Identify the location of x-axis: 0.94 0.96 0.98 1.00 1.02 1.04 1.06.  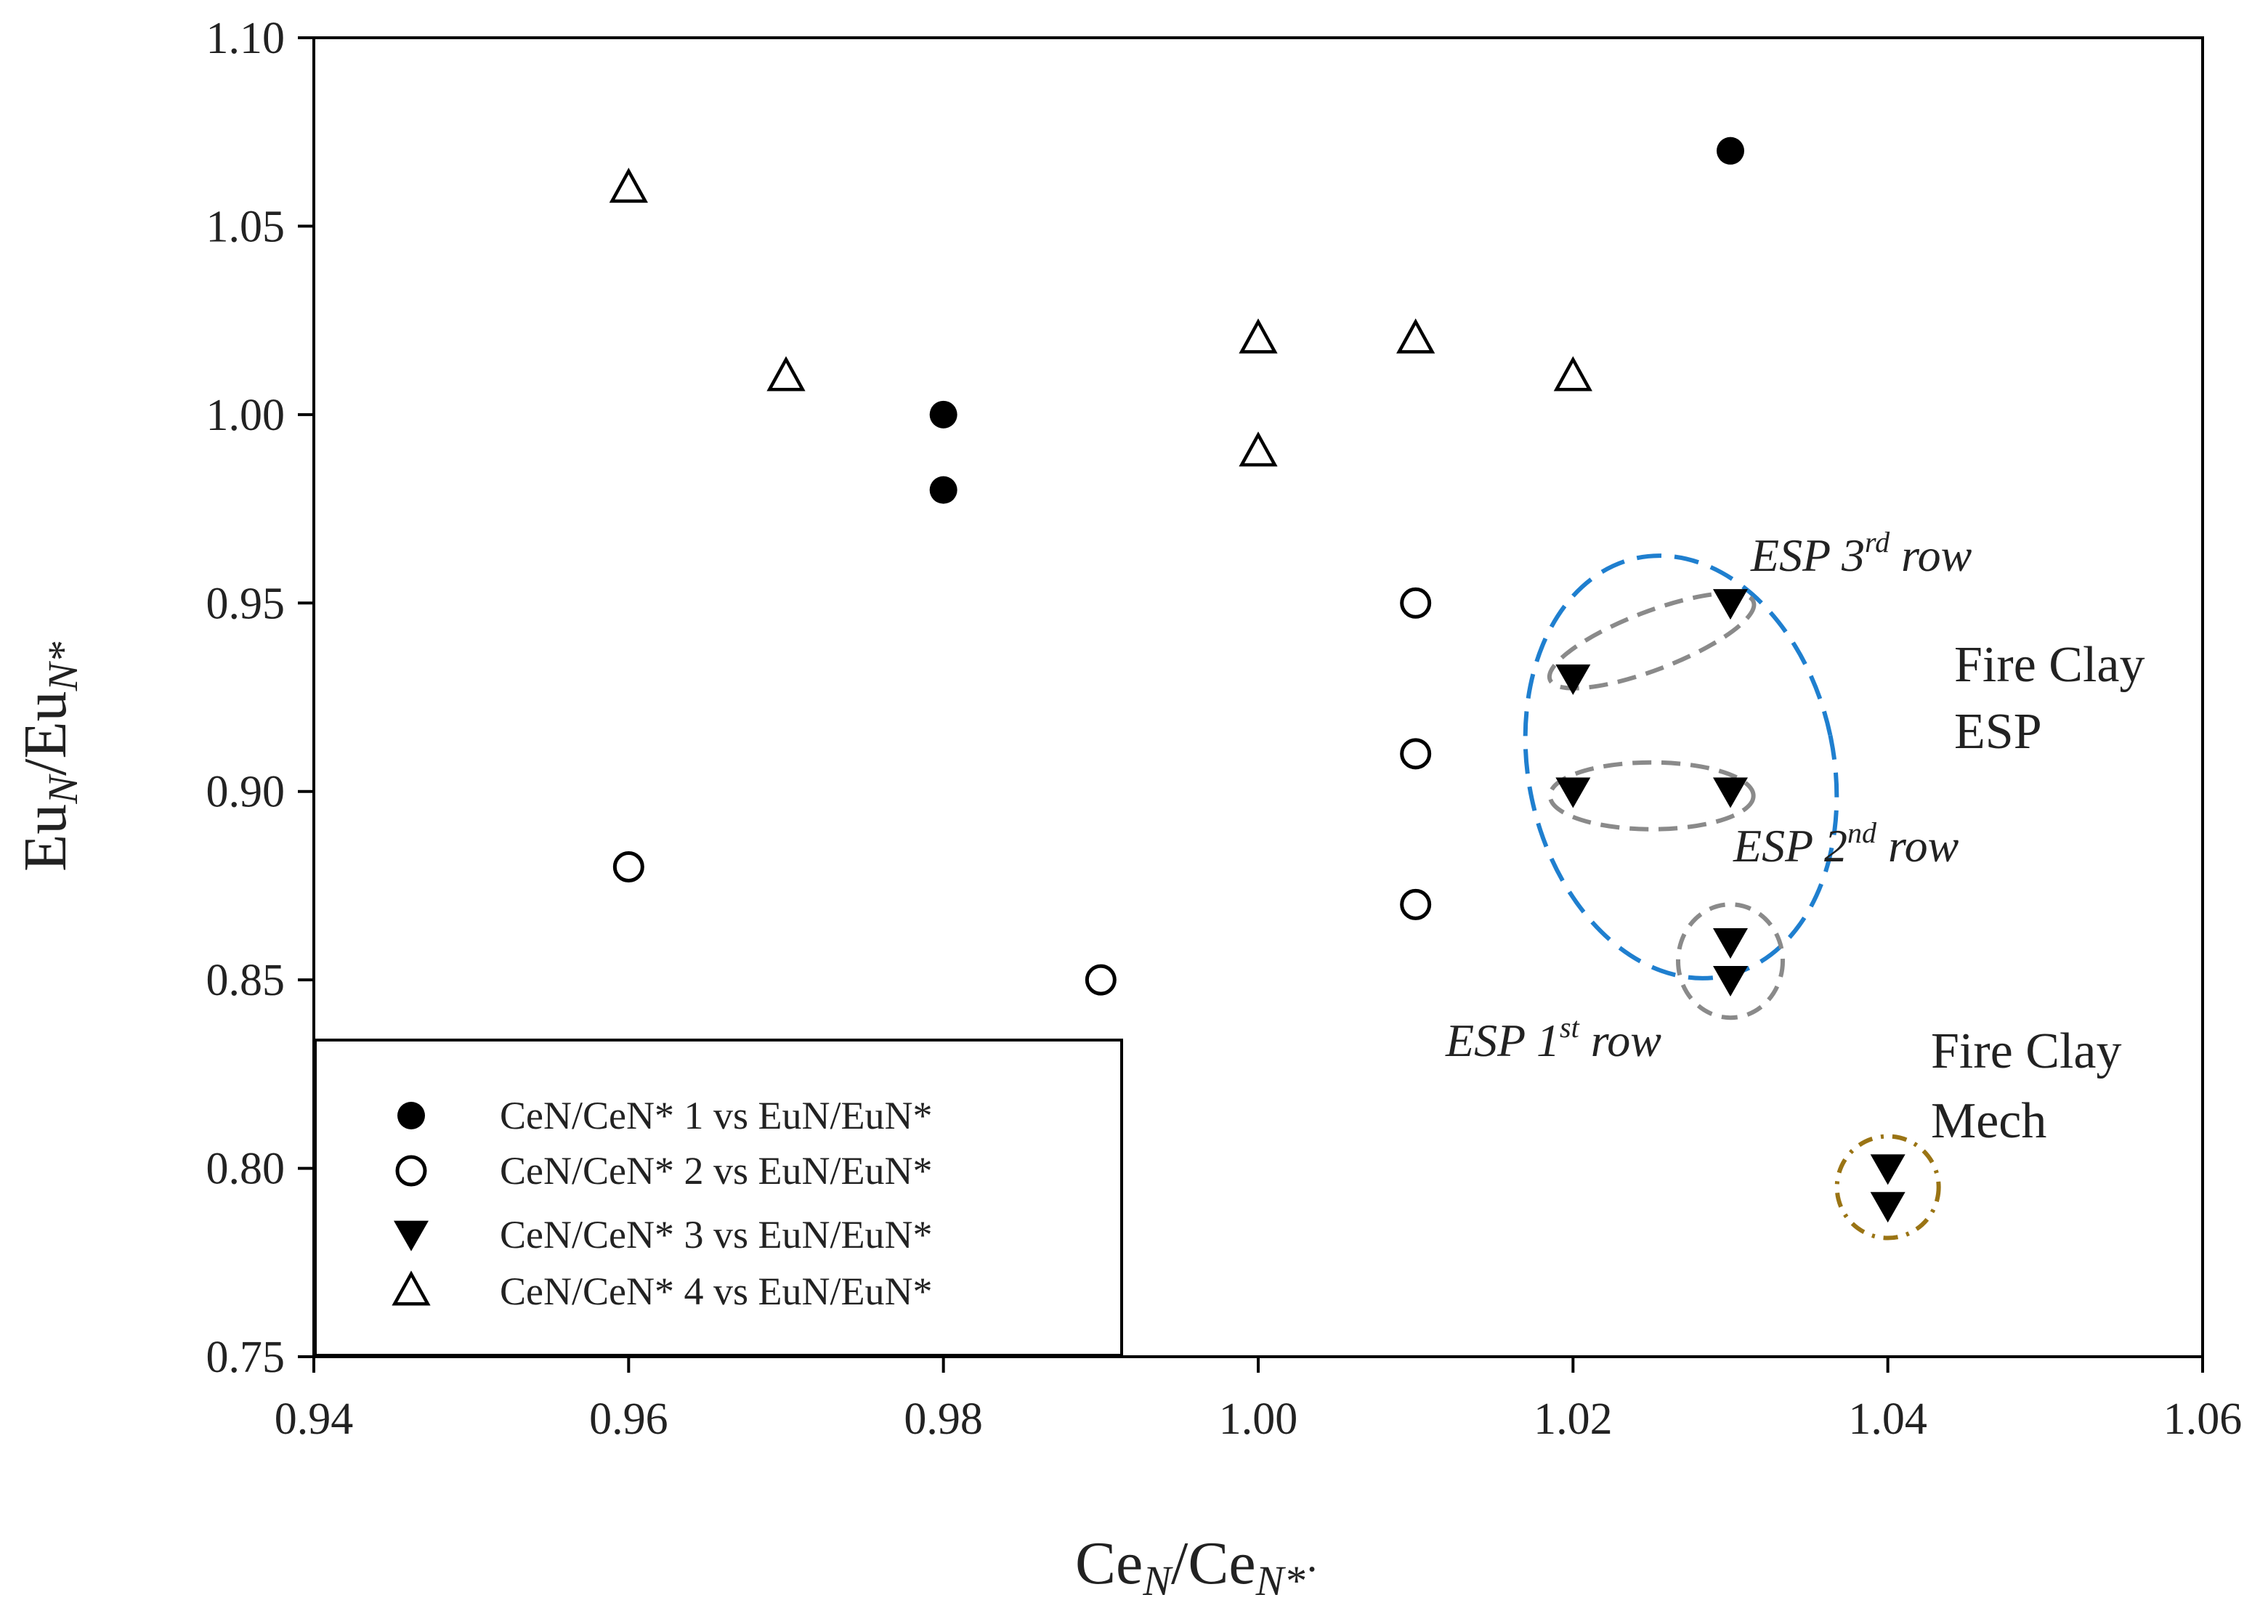
(1259, 1400).